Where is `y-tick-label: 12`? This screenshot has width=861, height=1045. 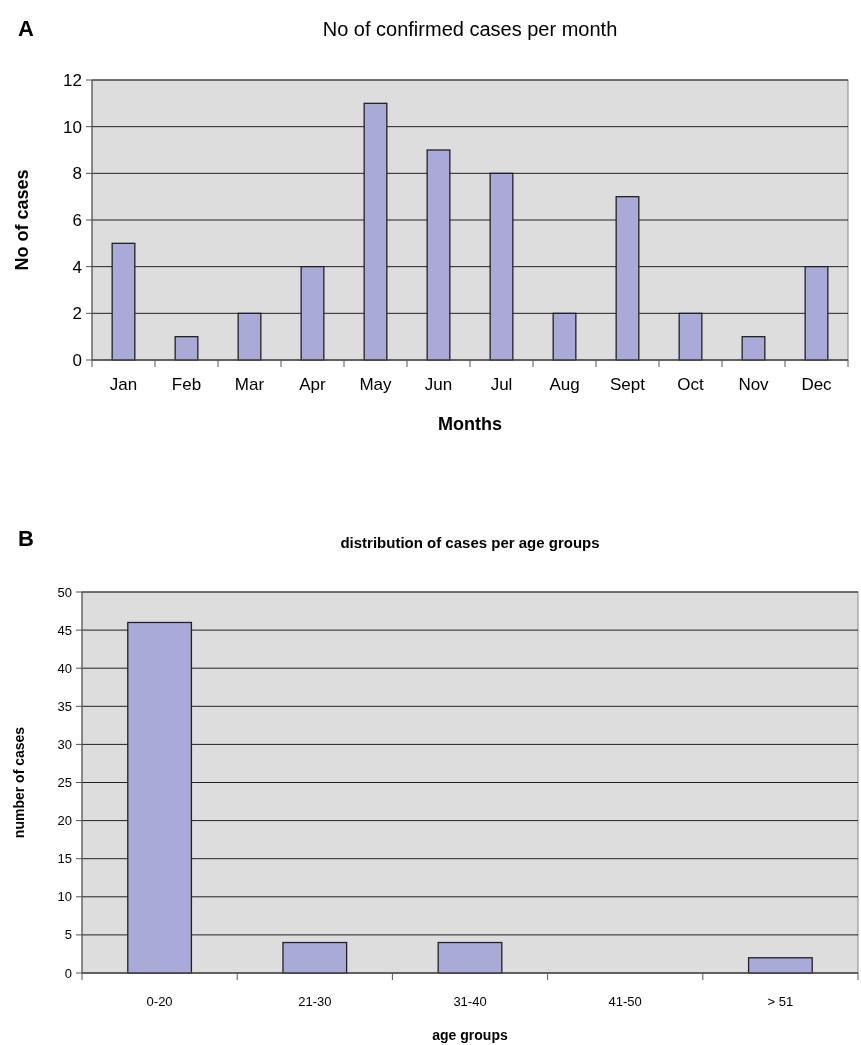 y-tick-label: 12 is located at coordinates (72, 80).